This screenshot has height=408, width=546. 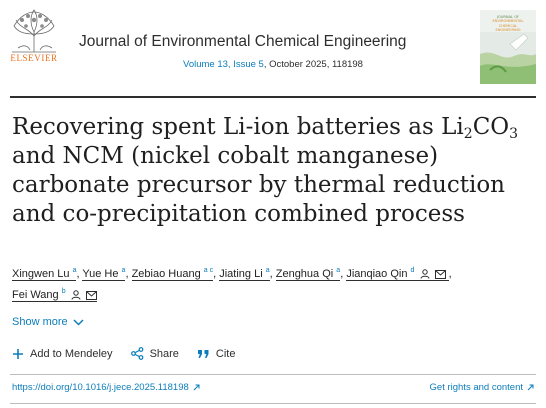 I want to click on article-actions: Add to Mendeley Share Cite, so click(x=132, y=353).